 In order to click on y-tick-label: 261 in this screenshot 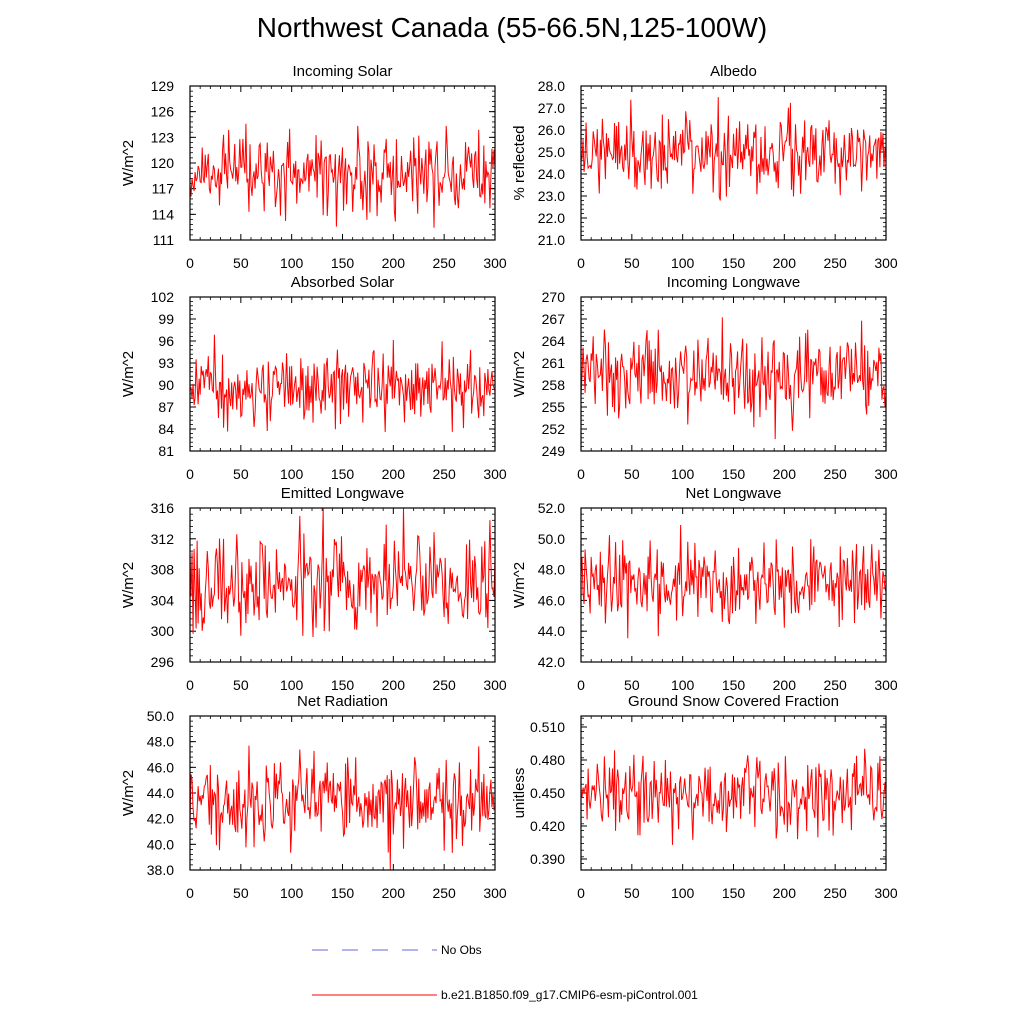, I will do `click(554, 363)`.